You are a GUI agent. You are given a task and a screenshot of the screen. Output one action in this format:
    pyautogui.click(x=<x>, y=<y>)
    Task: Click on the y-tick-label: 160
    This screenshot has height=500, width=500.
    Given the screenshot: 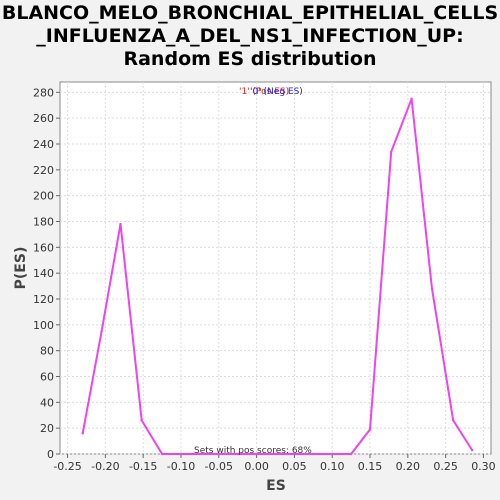 What is the action you would take?
    pyautogui.click(x=43, y=247)
    